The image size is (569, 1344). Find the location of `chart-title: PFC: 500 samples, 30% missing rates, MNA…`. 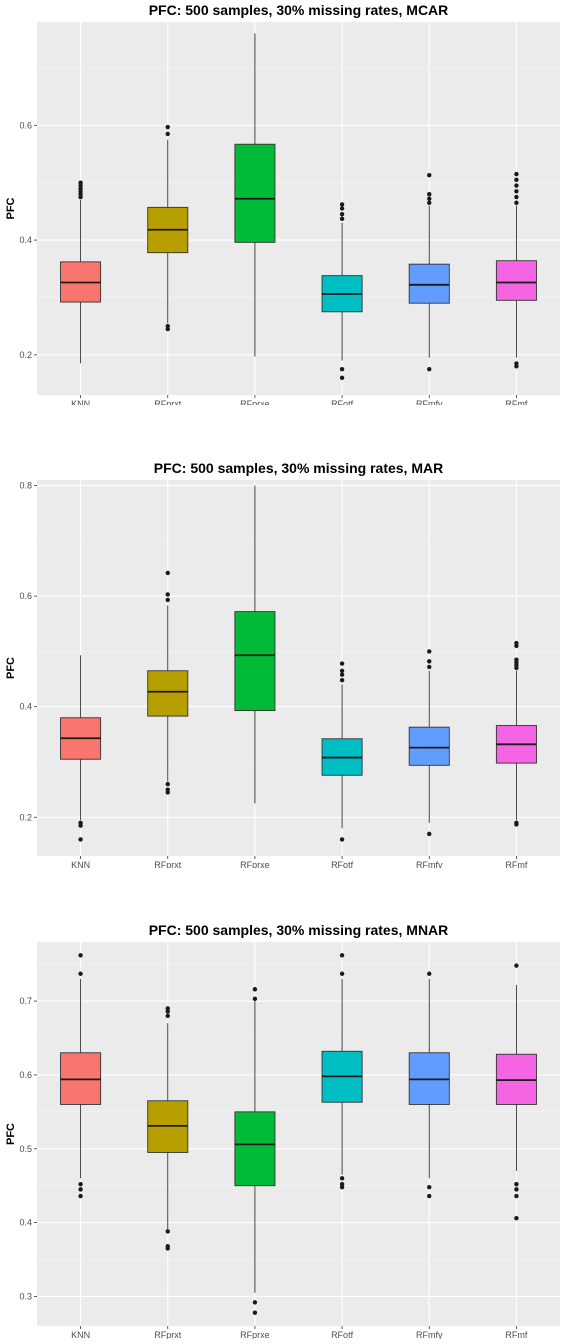

chart-title: PFC: 500 samples, 30% missing rates, MNA… is located at coordinates (299, 930).